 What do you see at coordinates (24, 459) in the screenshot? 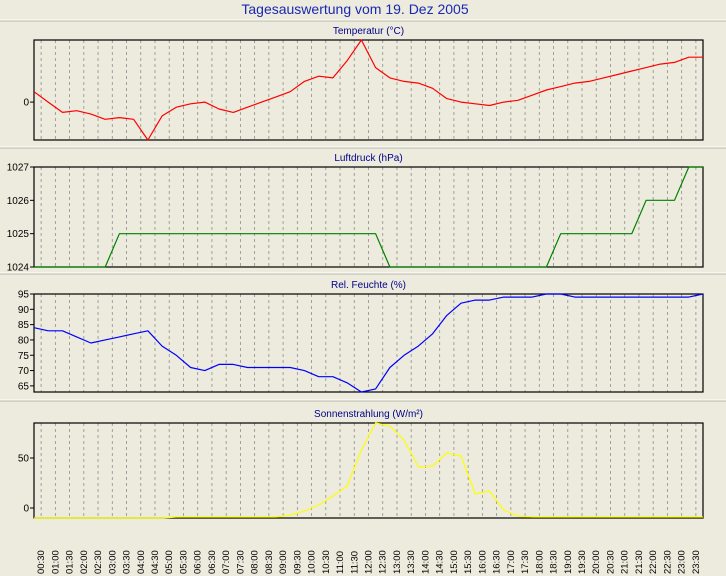
I see `y-tick-label: 50` at bounding box center [24, 459].